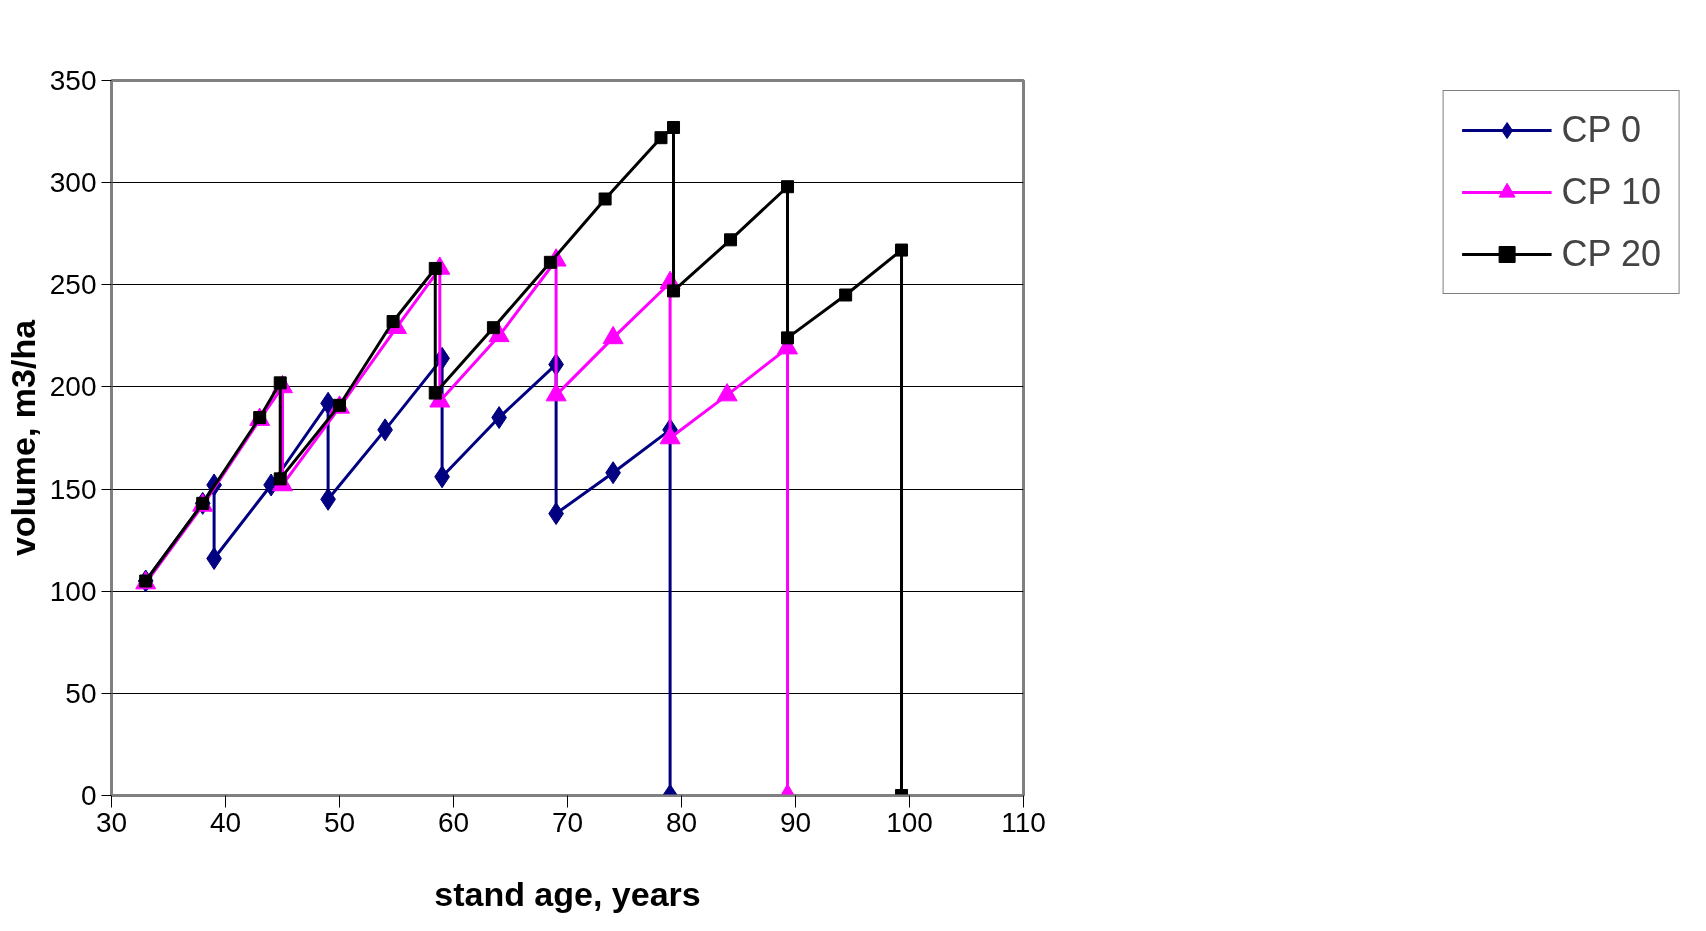  I want to click on y-tick-label: 250, so click(73, 285).